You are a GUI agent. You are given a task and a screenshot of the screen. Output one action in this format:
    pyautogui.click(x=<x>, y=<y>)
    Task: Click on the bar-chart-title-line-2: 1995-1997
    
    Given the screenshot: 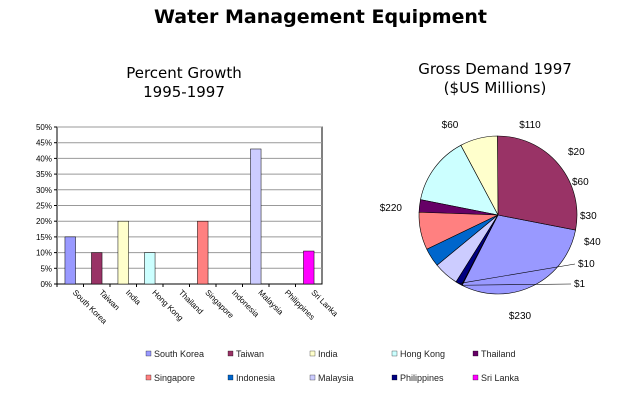 What is the action you would take?
    pyautogui.click(x=184, y=92)
    